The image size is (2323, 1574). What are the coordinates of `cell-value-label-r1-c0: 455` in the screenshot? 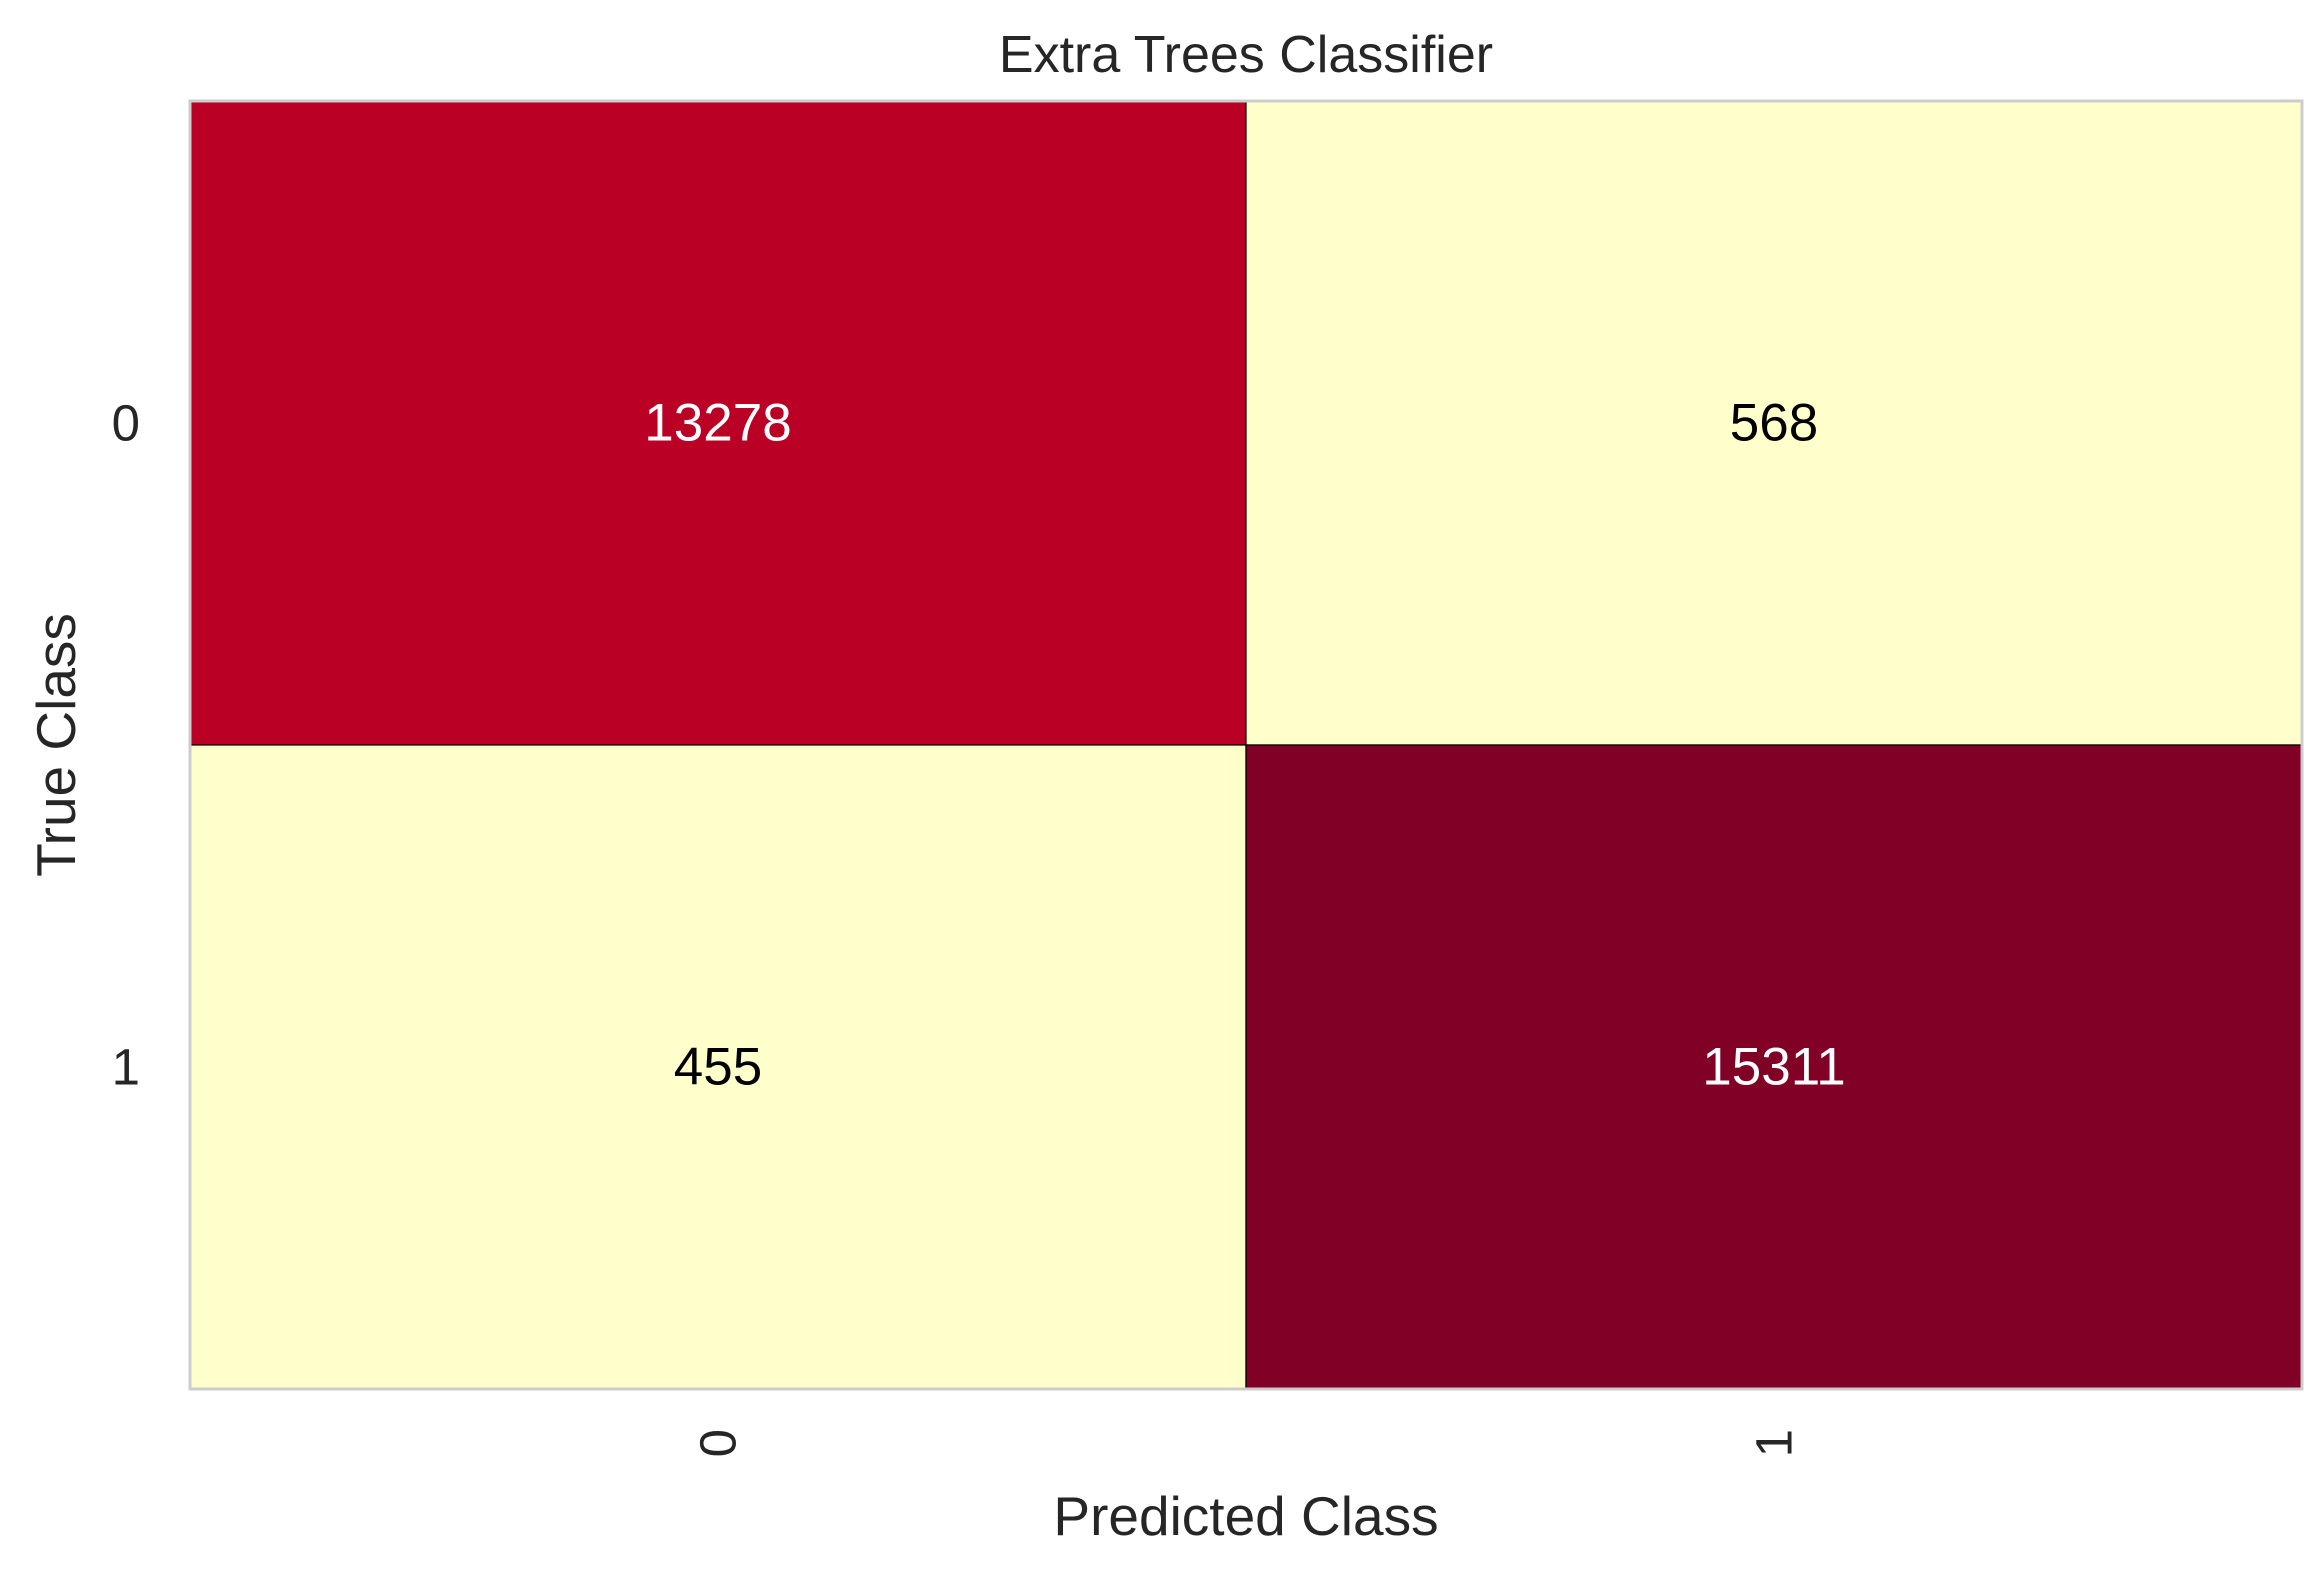 It's located at (718, 1067).